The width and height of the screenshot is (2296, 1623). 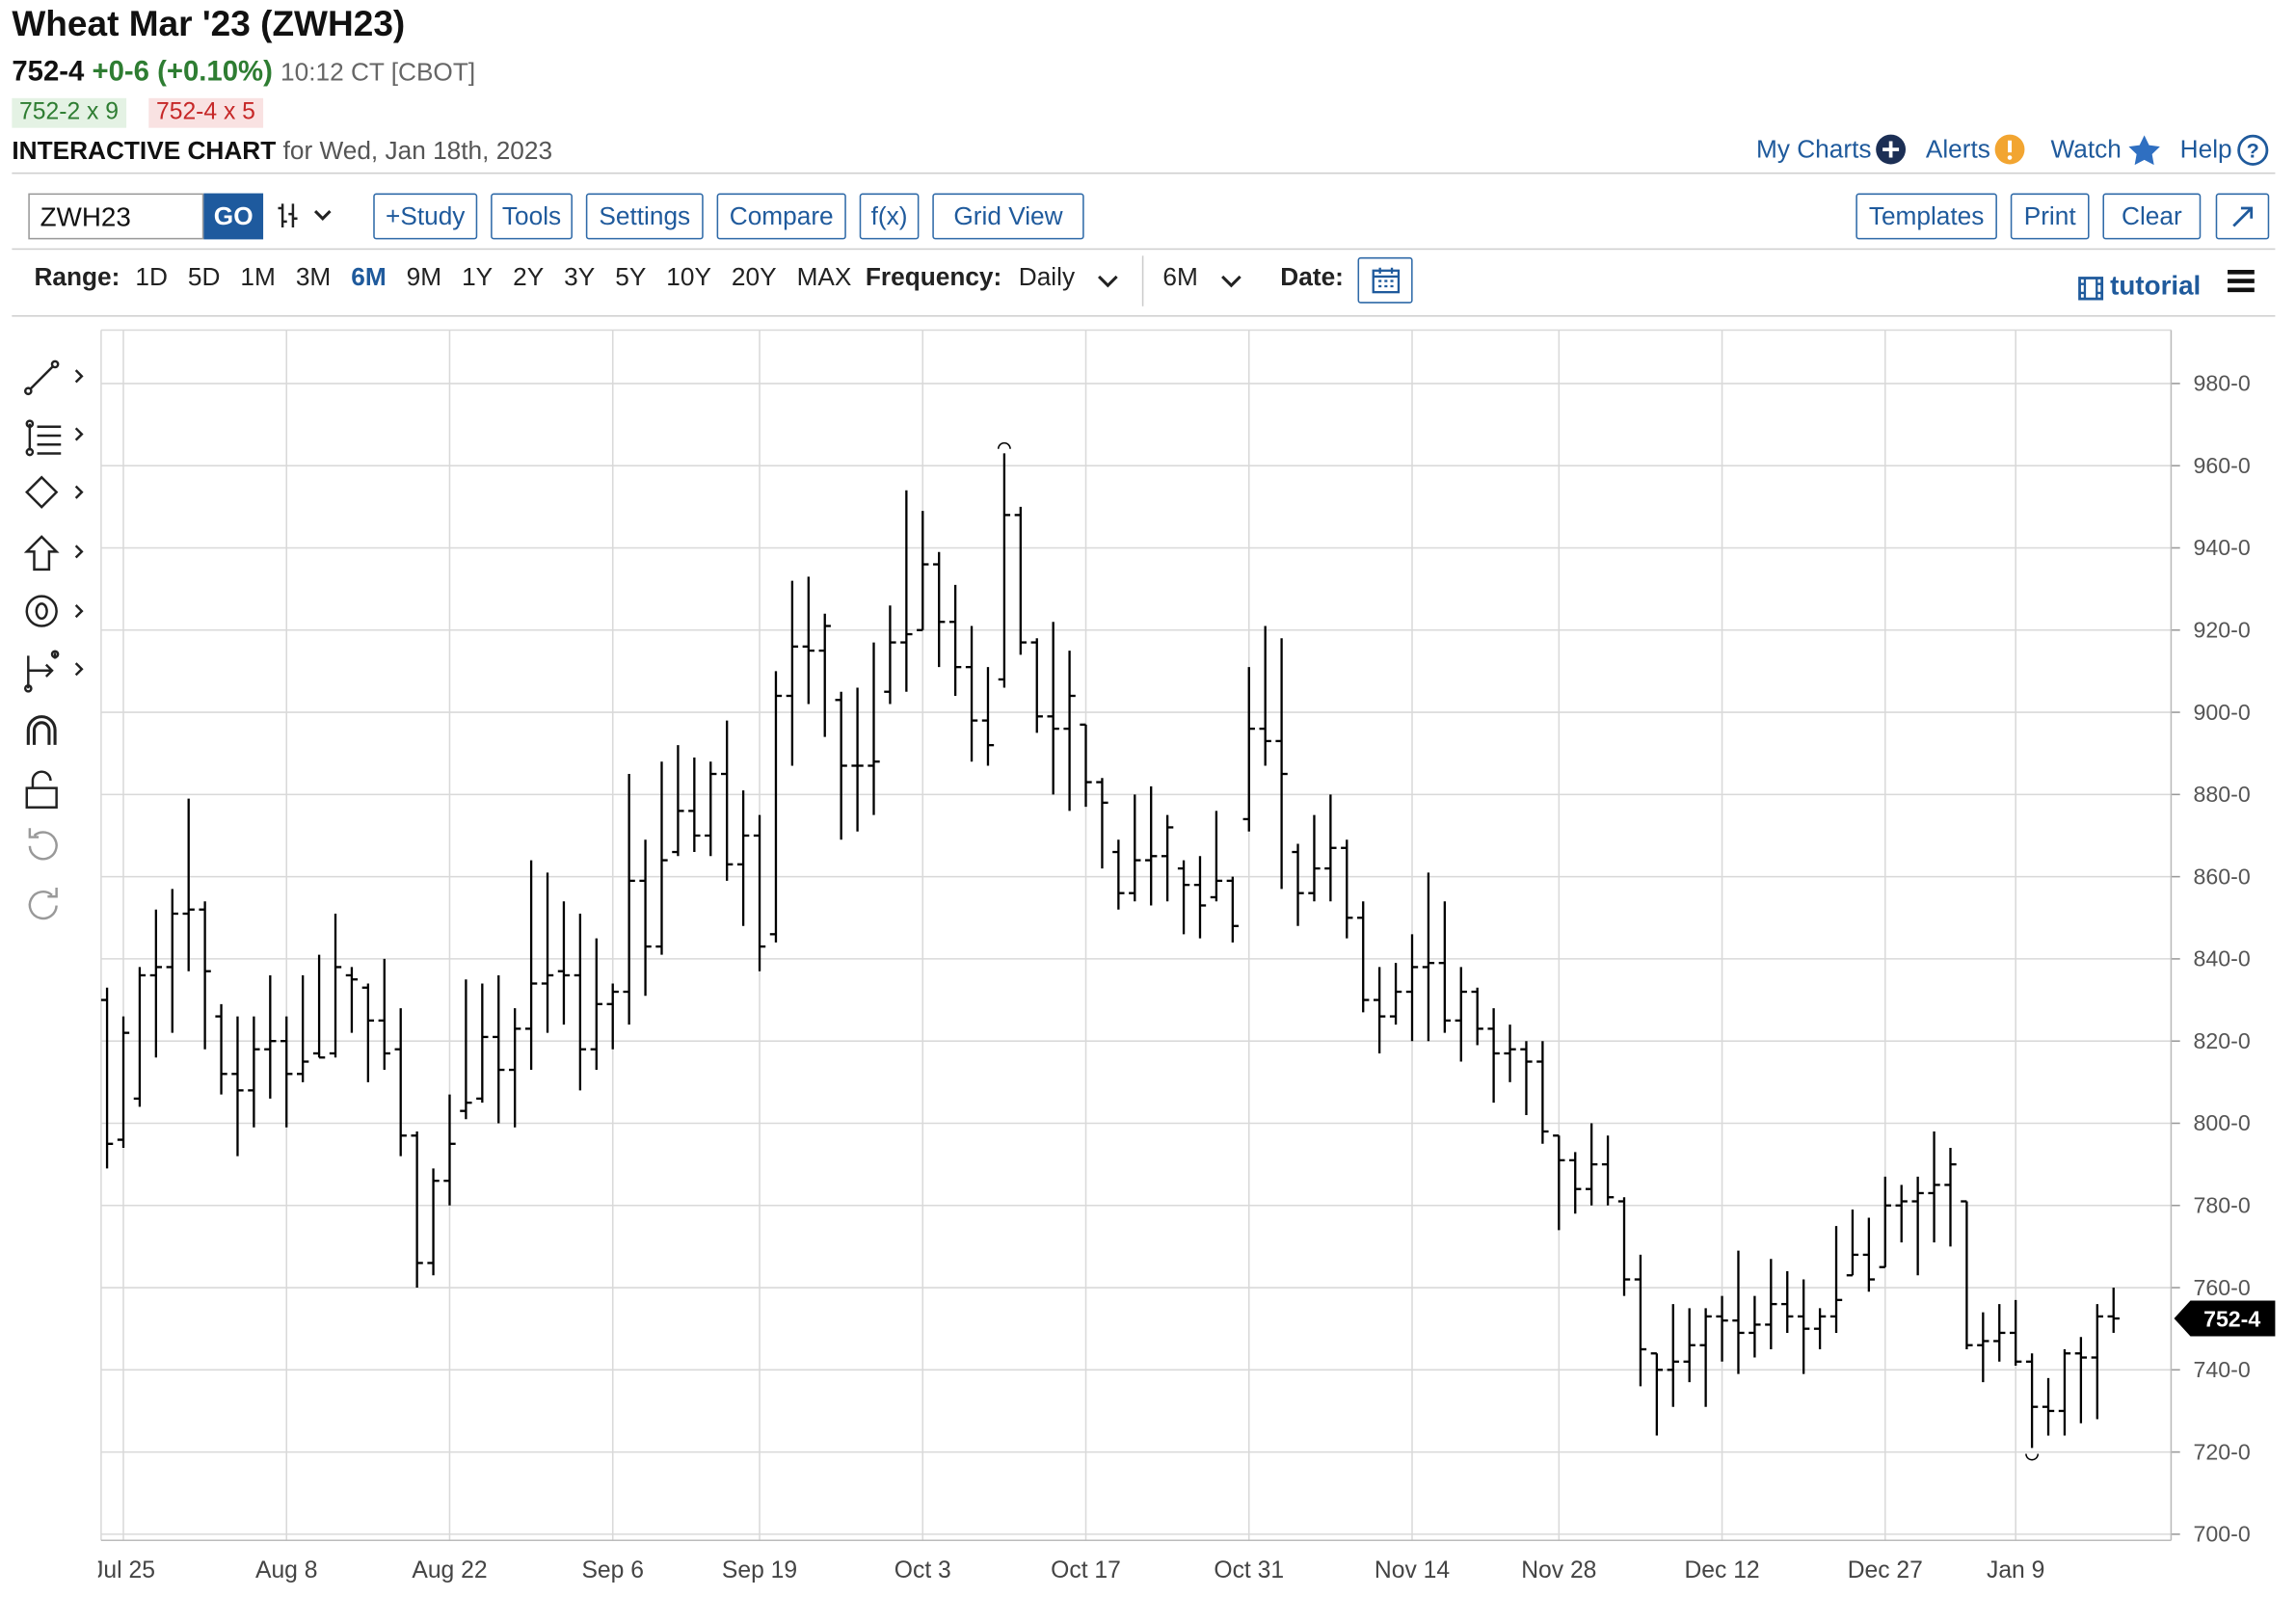 What do you see at coordinates (2222, 1122) in the screenshot?
I see `y-tick-label: 800-0` at bounding box center [2222, 1122].